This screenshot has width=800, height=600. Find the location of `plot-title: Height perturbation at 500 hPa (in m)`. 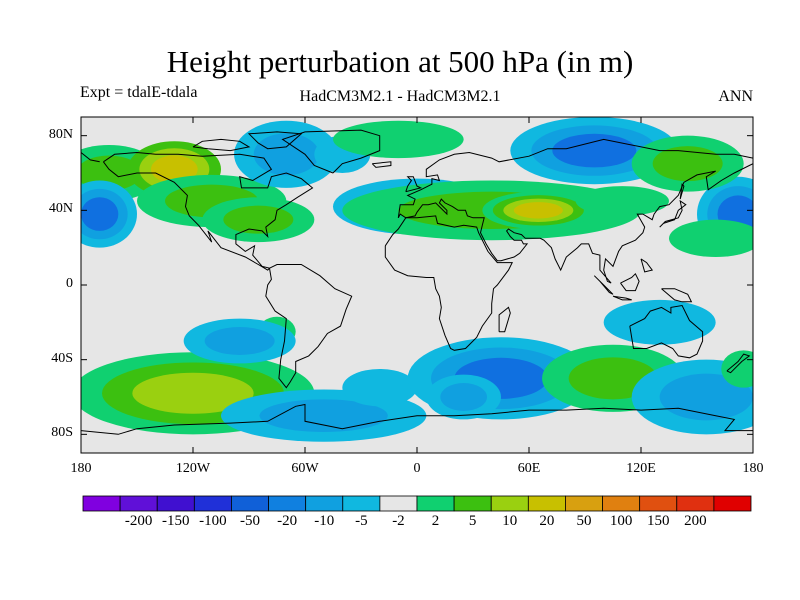

plot-title: Height perturbation at 500 hPa (in m) is located at coordinates (400, 61).